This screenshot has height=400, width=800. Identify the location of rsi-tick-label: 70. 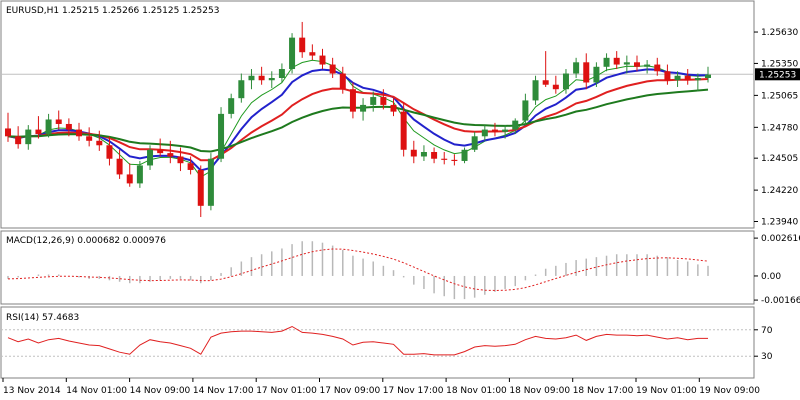
(767, 331).